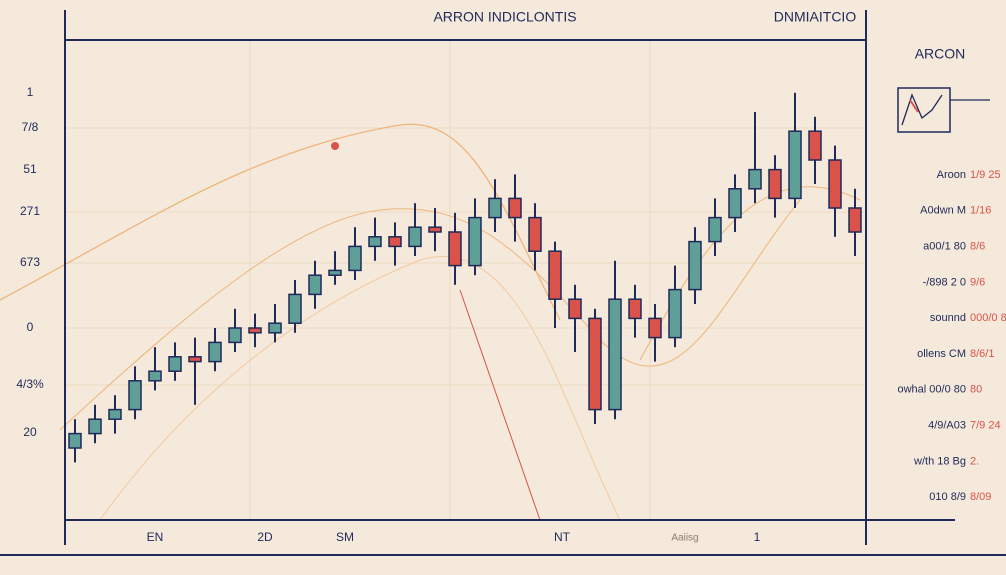  What do you see at coordinates (932, 390) in the screenshot?
I see `legend-text: owhal 00/0 80` at bounding box center [932, 390].